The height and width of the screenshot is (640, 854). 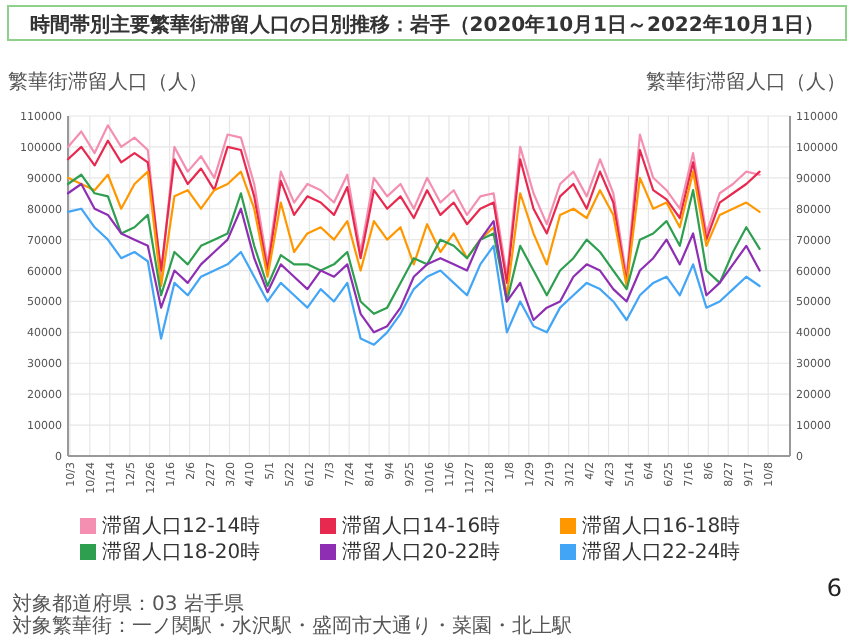 What do you see at coordinates (746, 82) in the screenshot?
I see `y2-axis-title: 繁華街滞留人口（人）` at bounding box center [746, 82].